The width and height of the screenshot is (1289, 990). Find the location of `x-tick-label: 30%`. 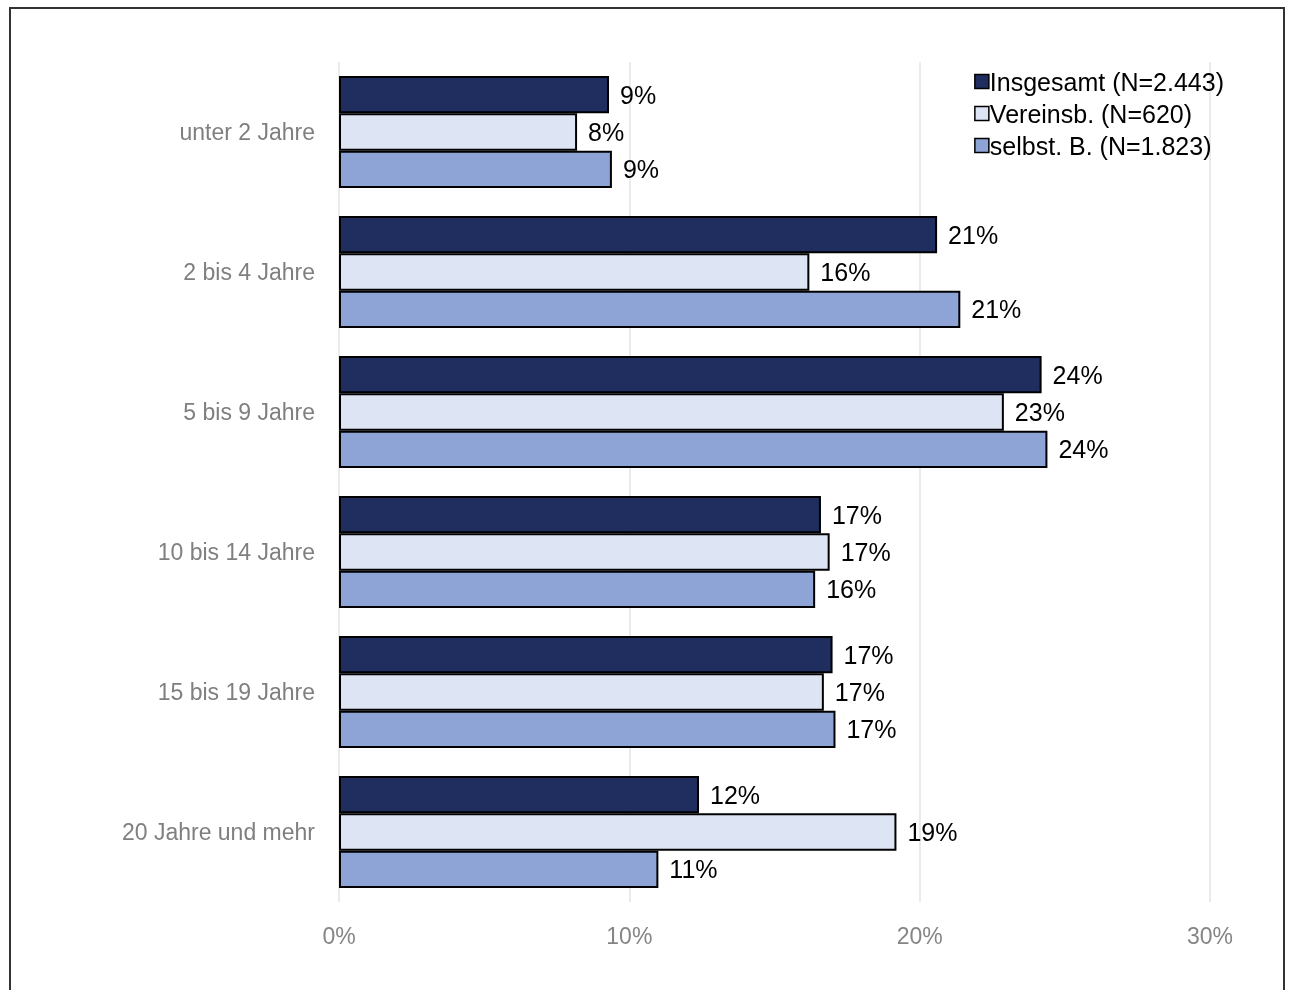

x-tick-label: 30% is located at coordinates (1210, 935).